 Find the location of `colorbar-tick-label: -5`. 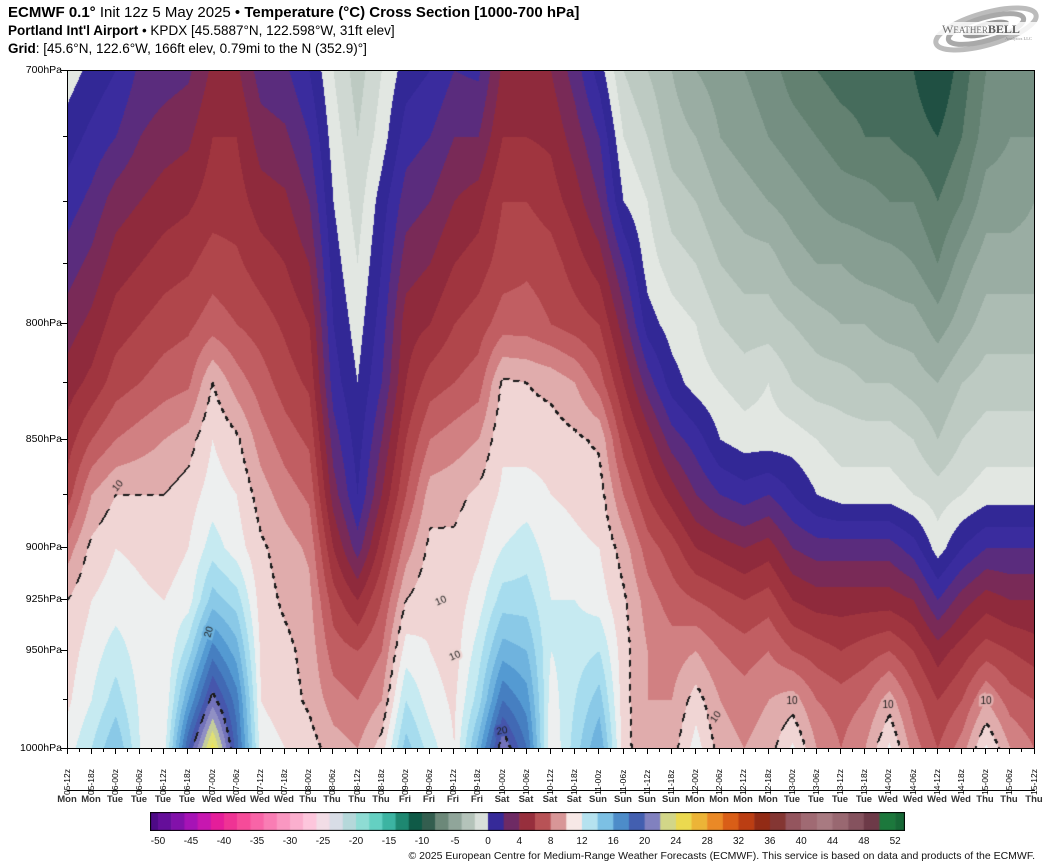

colorbar-tick-label: -5 is located at coordinates (455, 841).